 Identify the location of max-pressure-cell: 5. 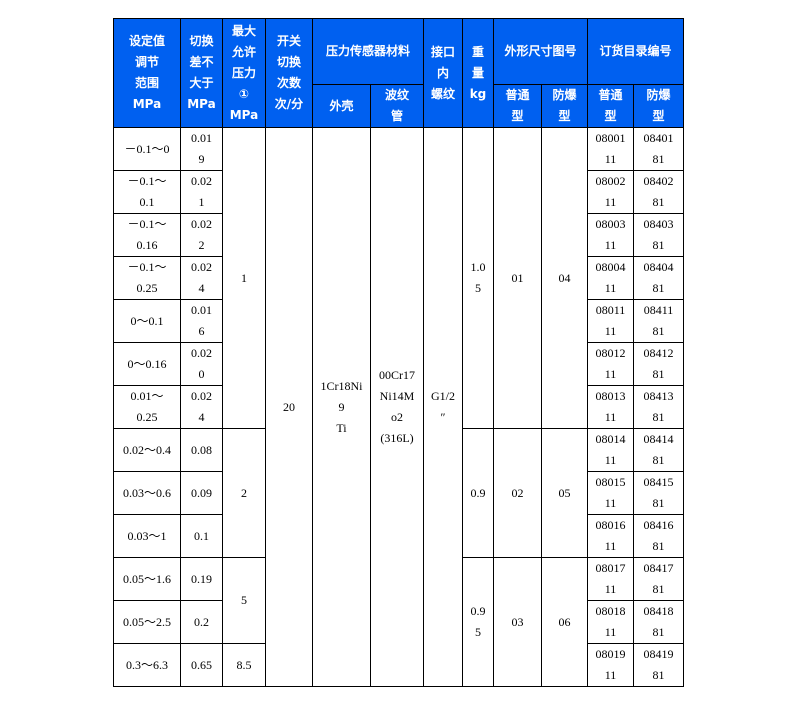
(244, 600).